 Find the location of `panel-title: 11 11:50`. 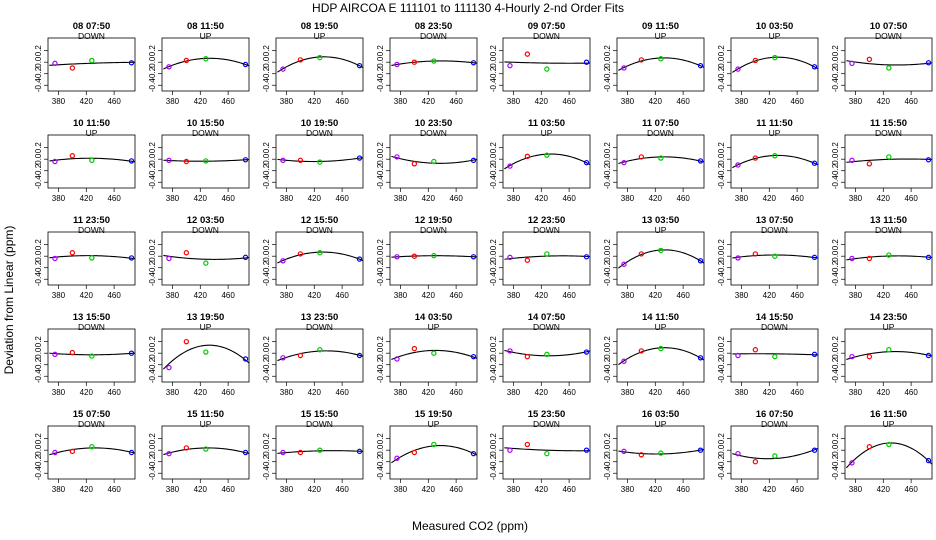

panel-title: 11 11:50 is located at coordinates (774, 123).